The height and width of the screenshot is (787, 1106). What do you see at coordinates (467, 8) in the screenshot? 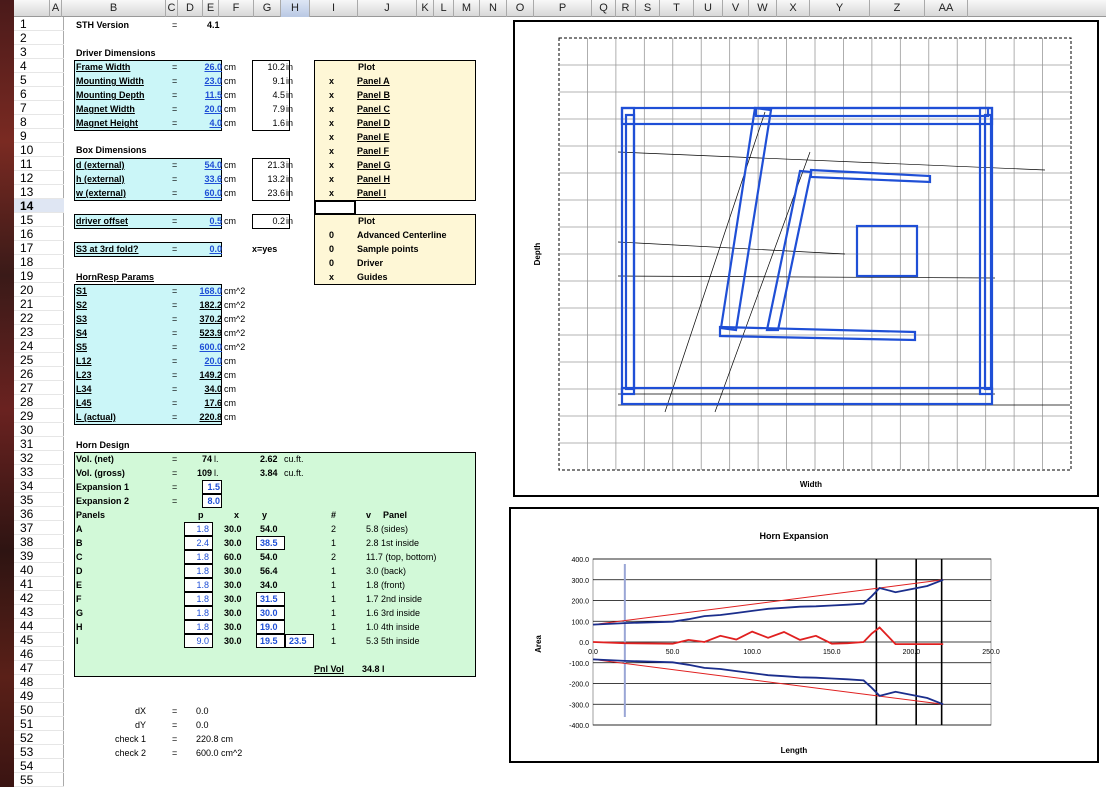
I see `column-header-m: M` at bounding box center [467, 8].